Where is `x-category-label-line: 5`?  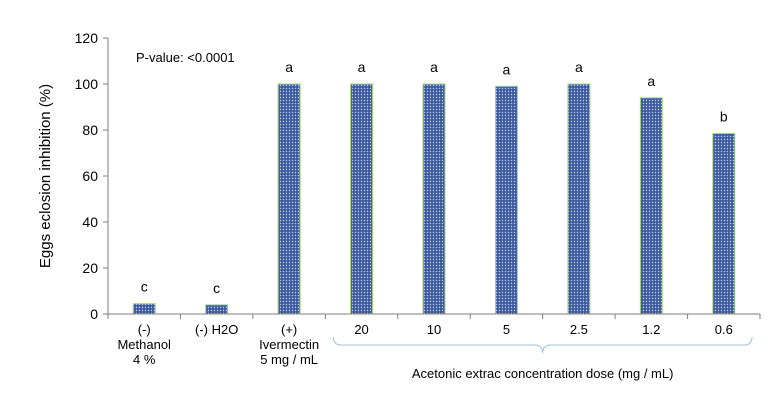
x-category-label-line: 5 is located at coordinates (506, 329).